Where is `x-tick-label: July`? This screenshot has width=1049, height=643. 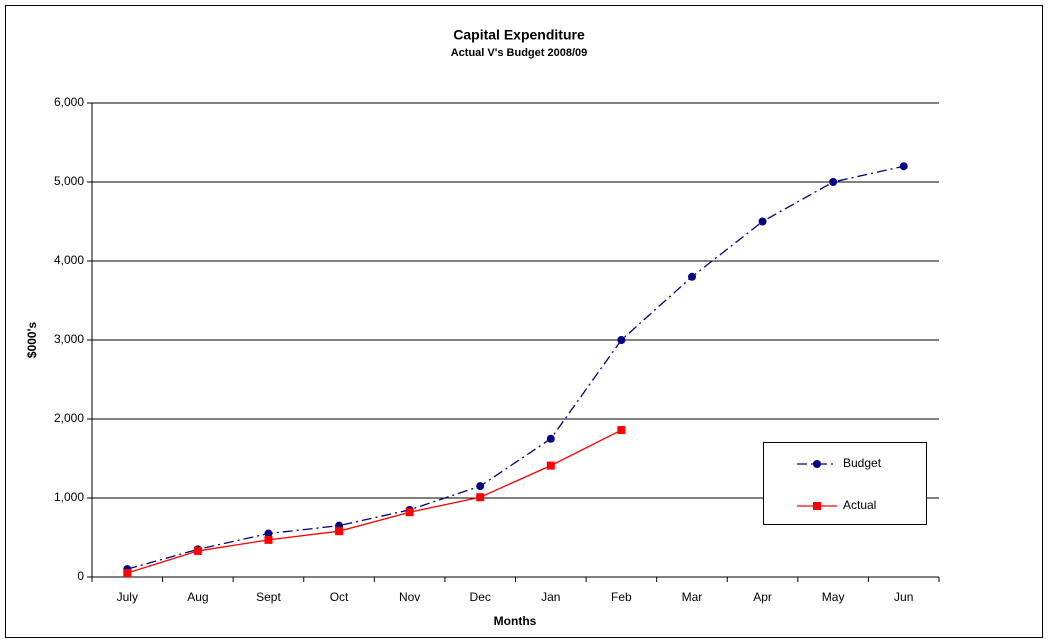 x-tick-label: July is located at coordinates (127, 597).